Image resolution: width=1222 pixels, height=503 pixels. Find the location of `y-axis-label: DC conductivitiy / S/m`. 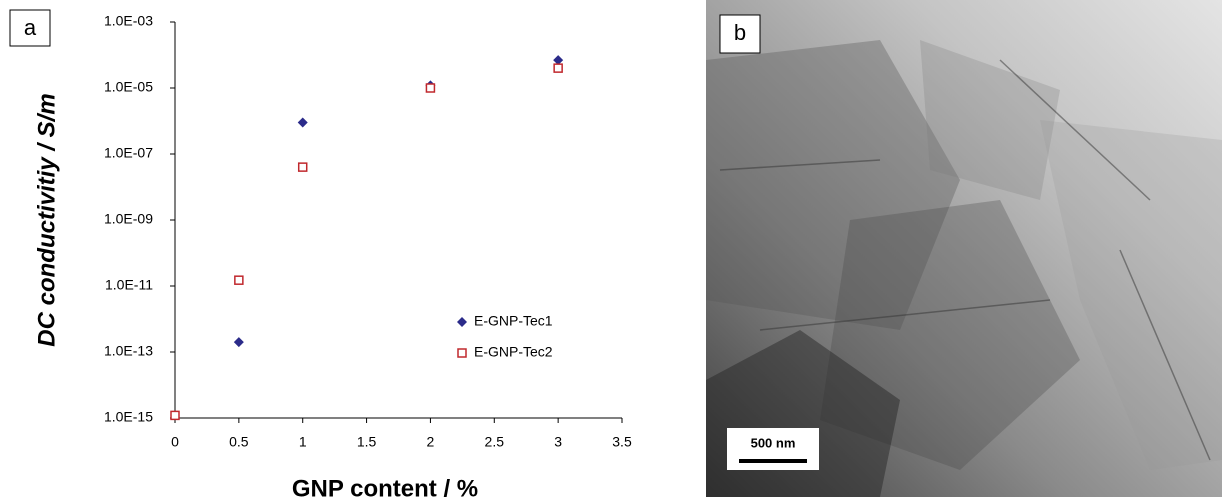

y-axis-label: DC conductivitiy / S/m is located at coordinates (46, 219).